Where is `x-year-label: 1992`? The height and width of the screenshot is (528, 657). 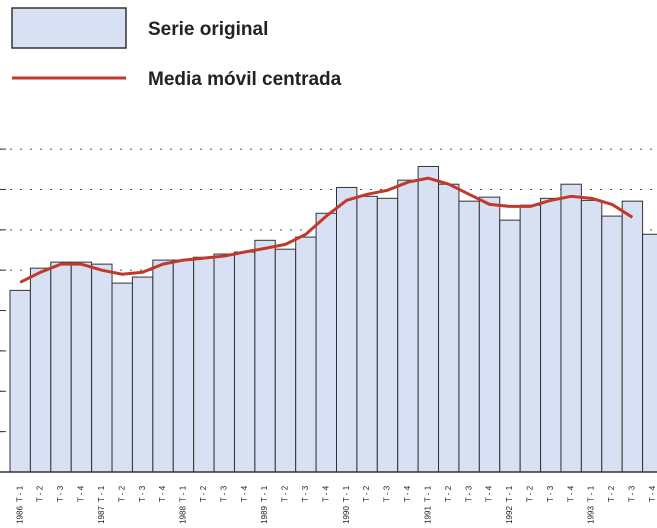 x-year-label: 1992 is located at coordinates (509, 515).